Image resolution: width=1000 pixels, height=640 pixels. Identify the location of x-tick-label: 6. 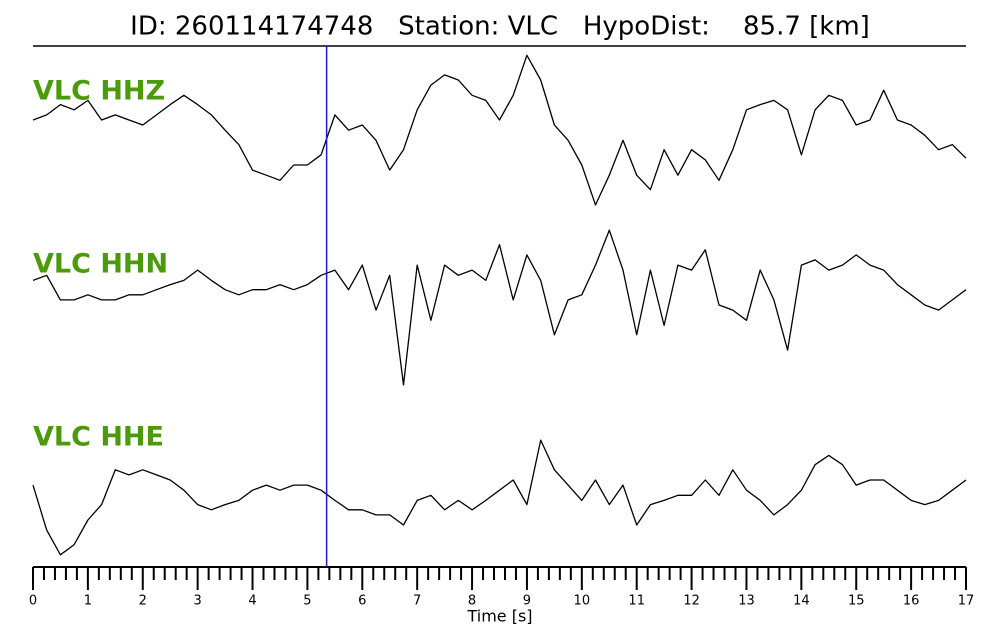
(362, 601).